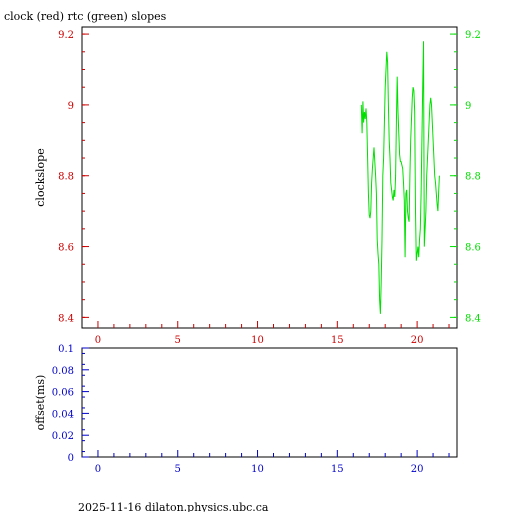  What do you see at coordinates (417, 469) in the screenshot?
I see `bottom-x-tick-label: 20` at bounding box center [417, 469].